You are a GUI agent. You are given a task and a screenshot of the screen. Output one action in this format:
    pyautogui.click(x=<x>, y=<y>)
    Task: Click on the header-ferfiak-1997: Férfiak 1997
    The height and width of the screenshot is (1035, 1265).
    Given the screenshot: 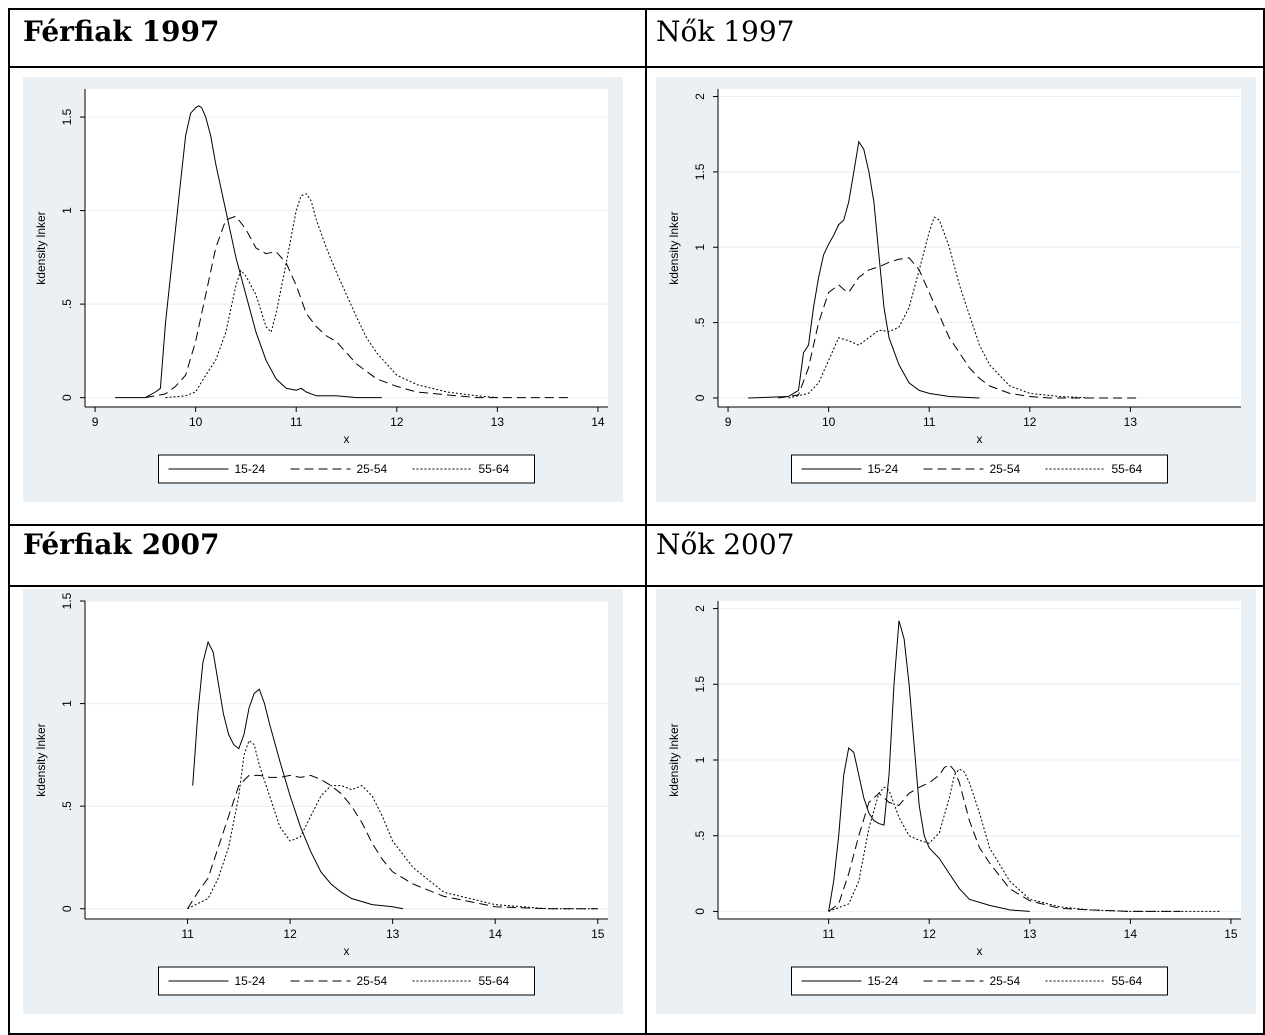 What is the action you would take?
    pyautogui.click(x=121, y=31)
    